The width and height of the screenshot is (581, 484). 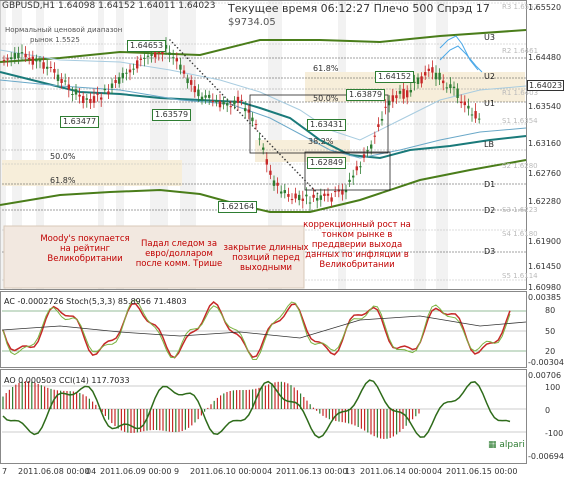 What do you see at coordinates (492, 445) in the screenshot?
I see `logo-icon: ▦` at bounding box center [492, 445].